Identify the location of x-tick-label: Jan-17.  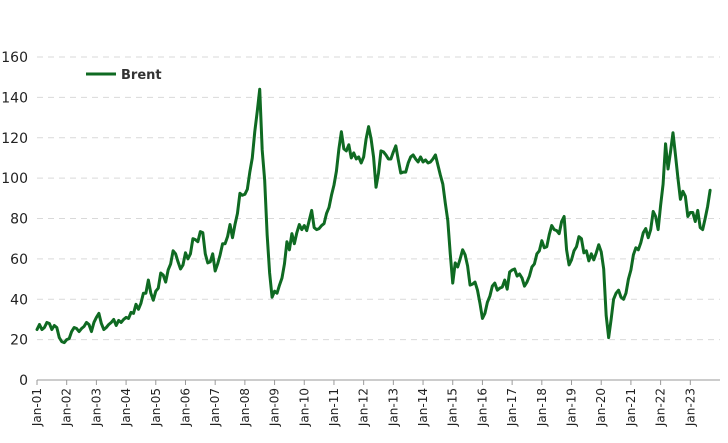
(512, 407).